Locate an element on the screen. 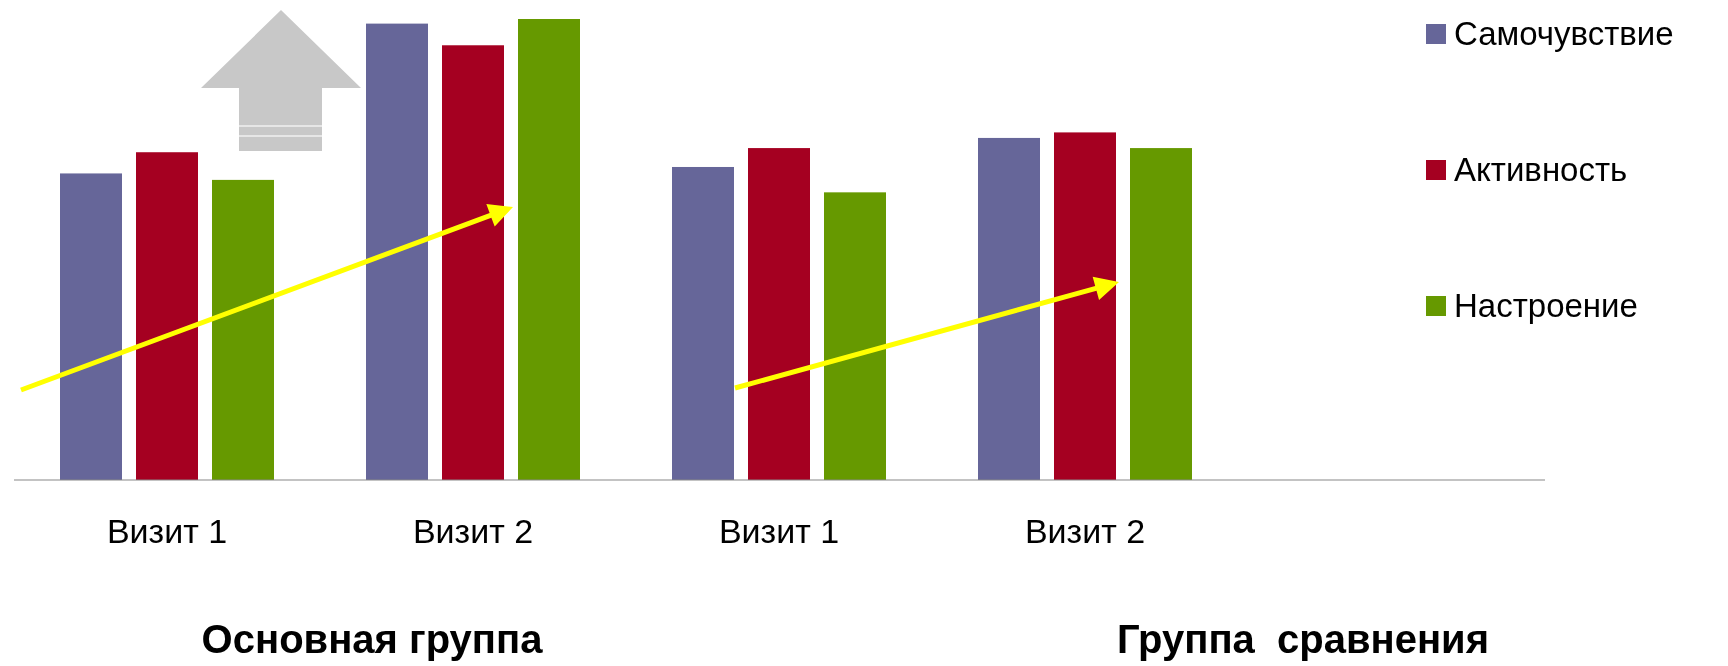 The width and height of the screenshot is (1728, 666). text: Основная группа is located at coordinates (372, 639).